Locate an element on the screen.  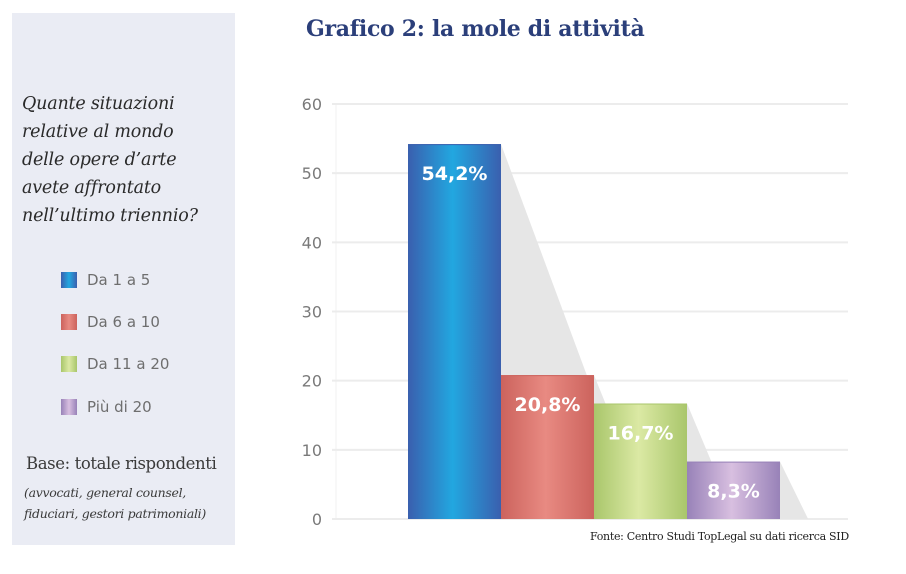
data-label: 8,3% is located at coordinates (733, 492).